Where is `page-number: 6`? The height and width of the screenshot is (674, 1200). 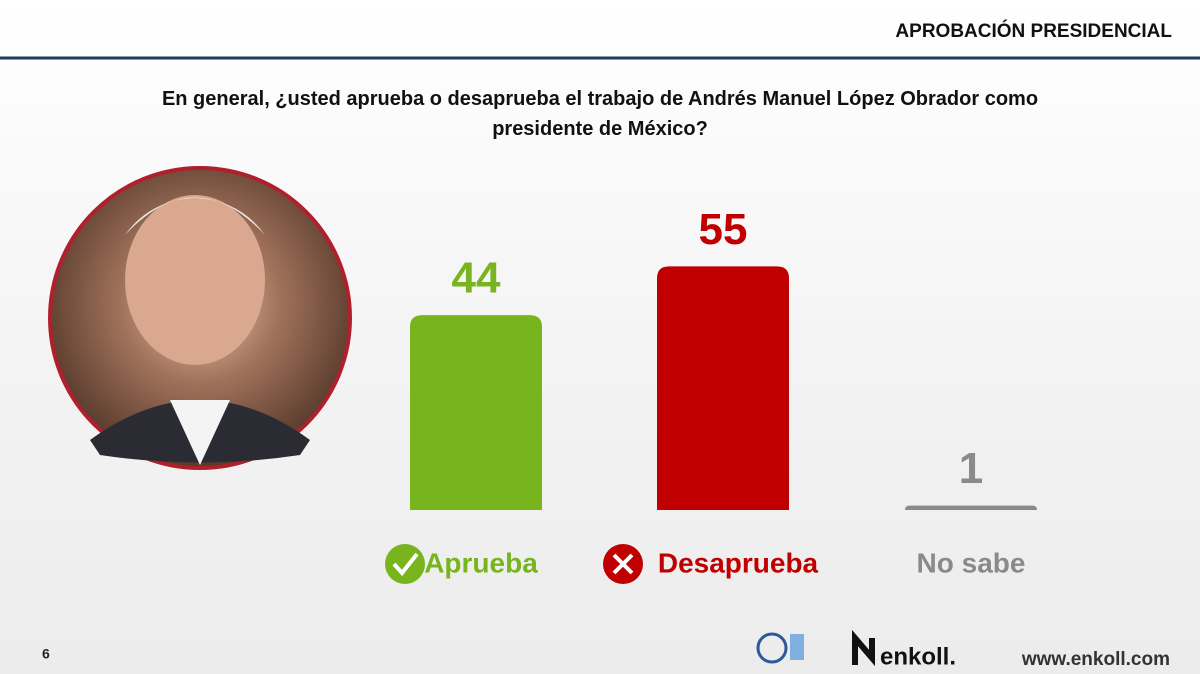 page-number: 6 is located at coordinates (46, 654).